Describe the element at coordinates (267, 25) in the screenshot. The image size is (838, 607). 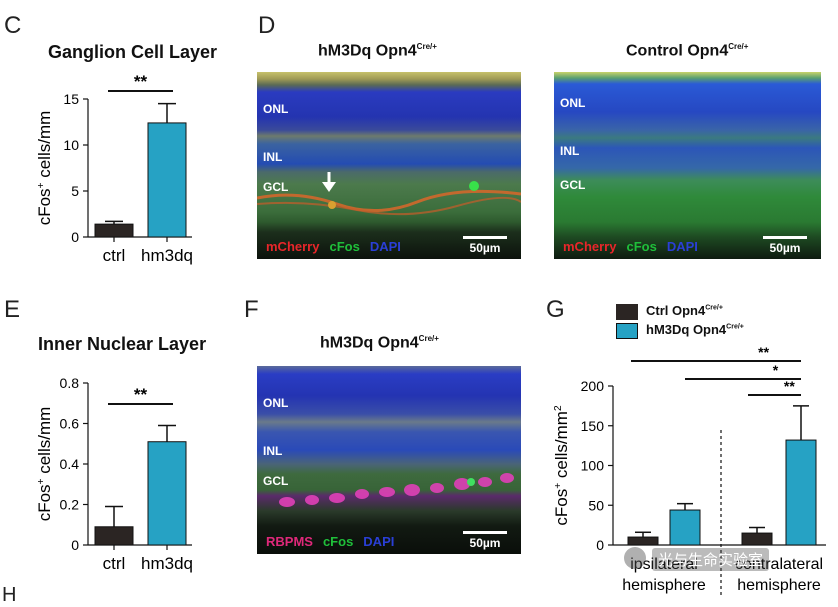
I see `panel-letter-d: D` at that location.